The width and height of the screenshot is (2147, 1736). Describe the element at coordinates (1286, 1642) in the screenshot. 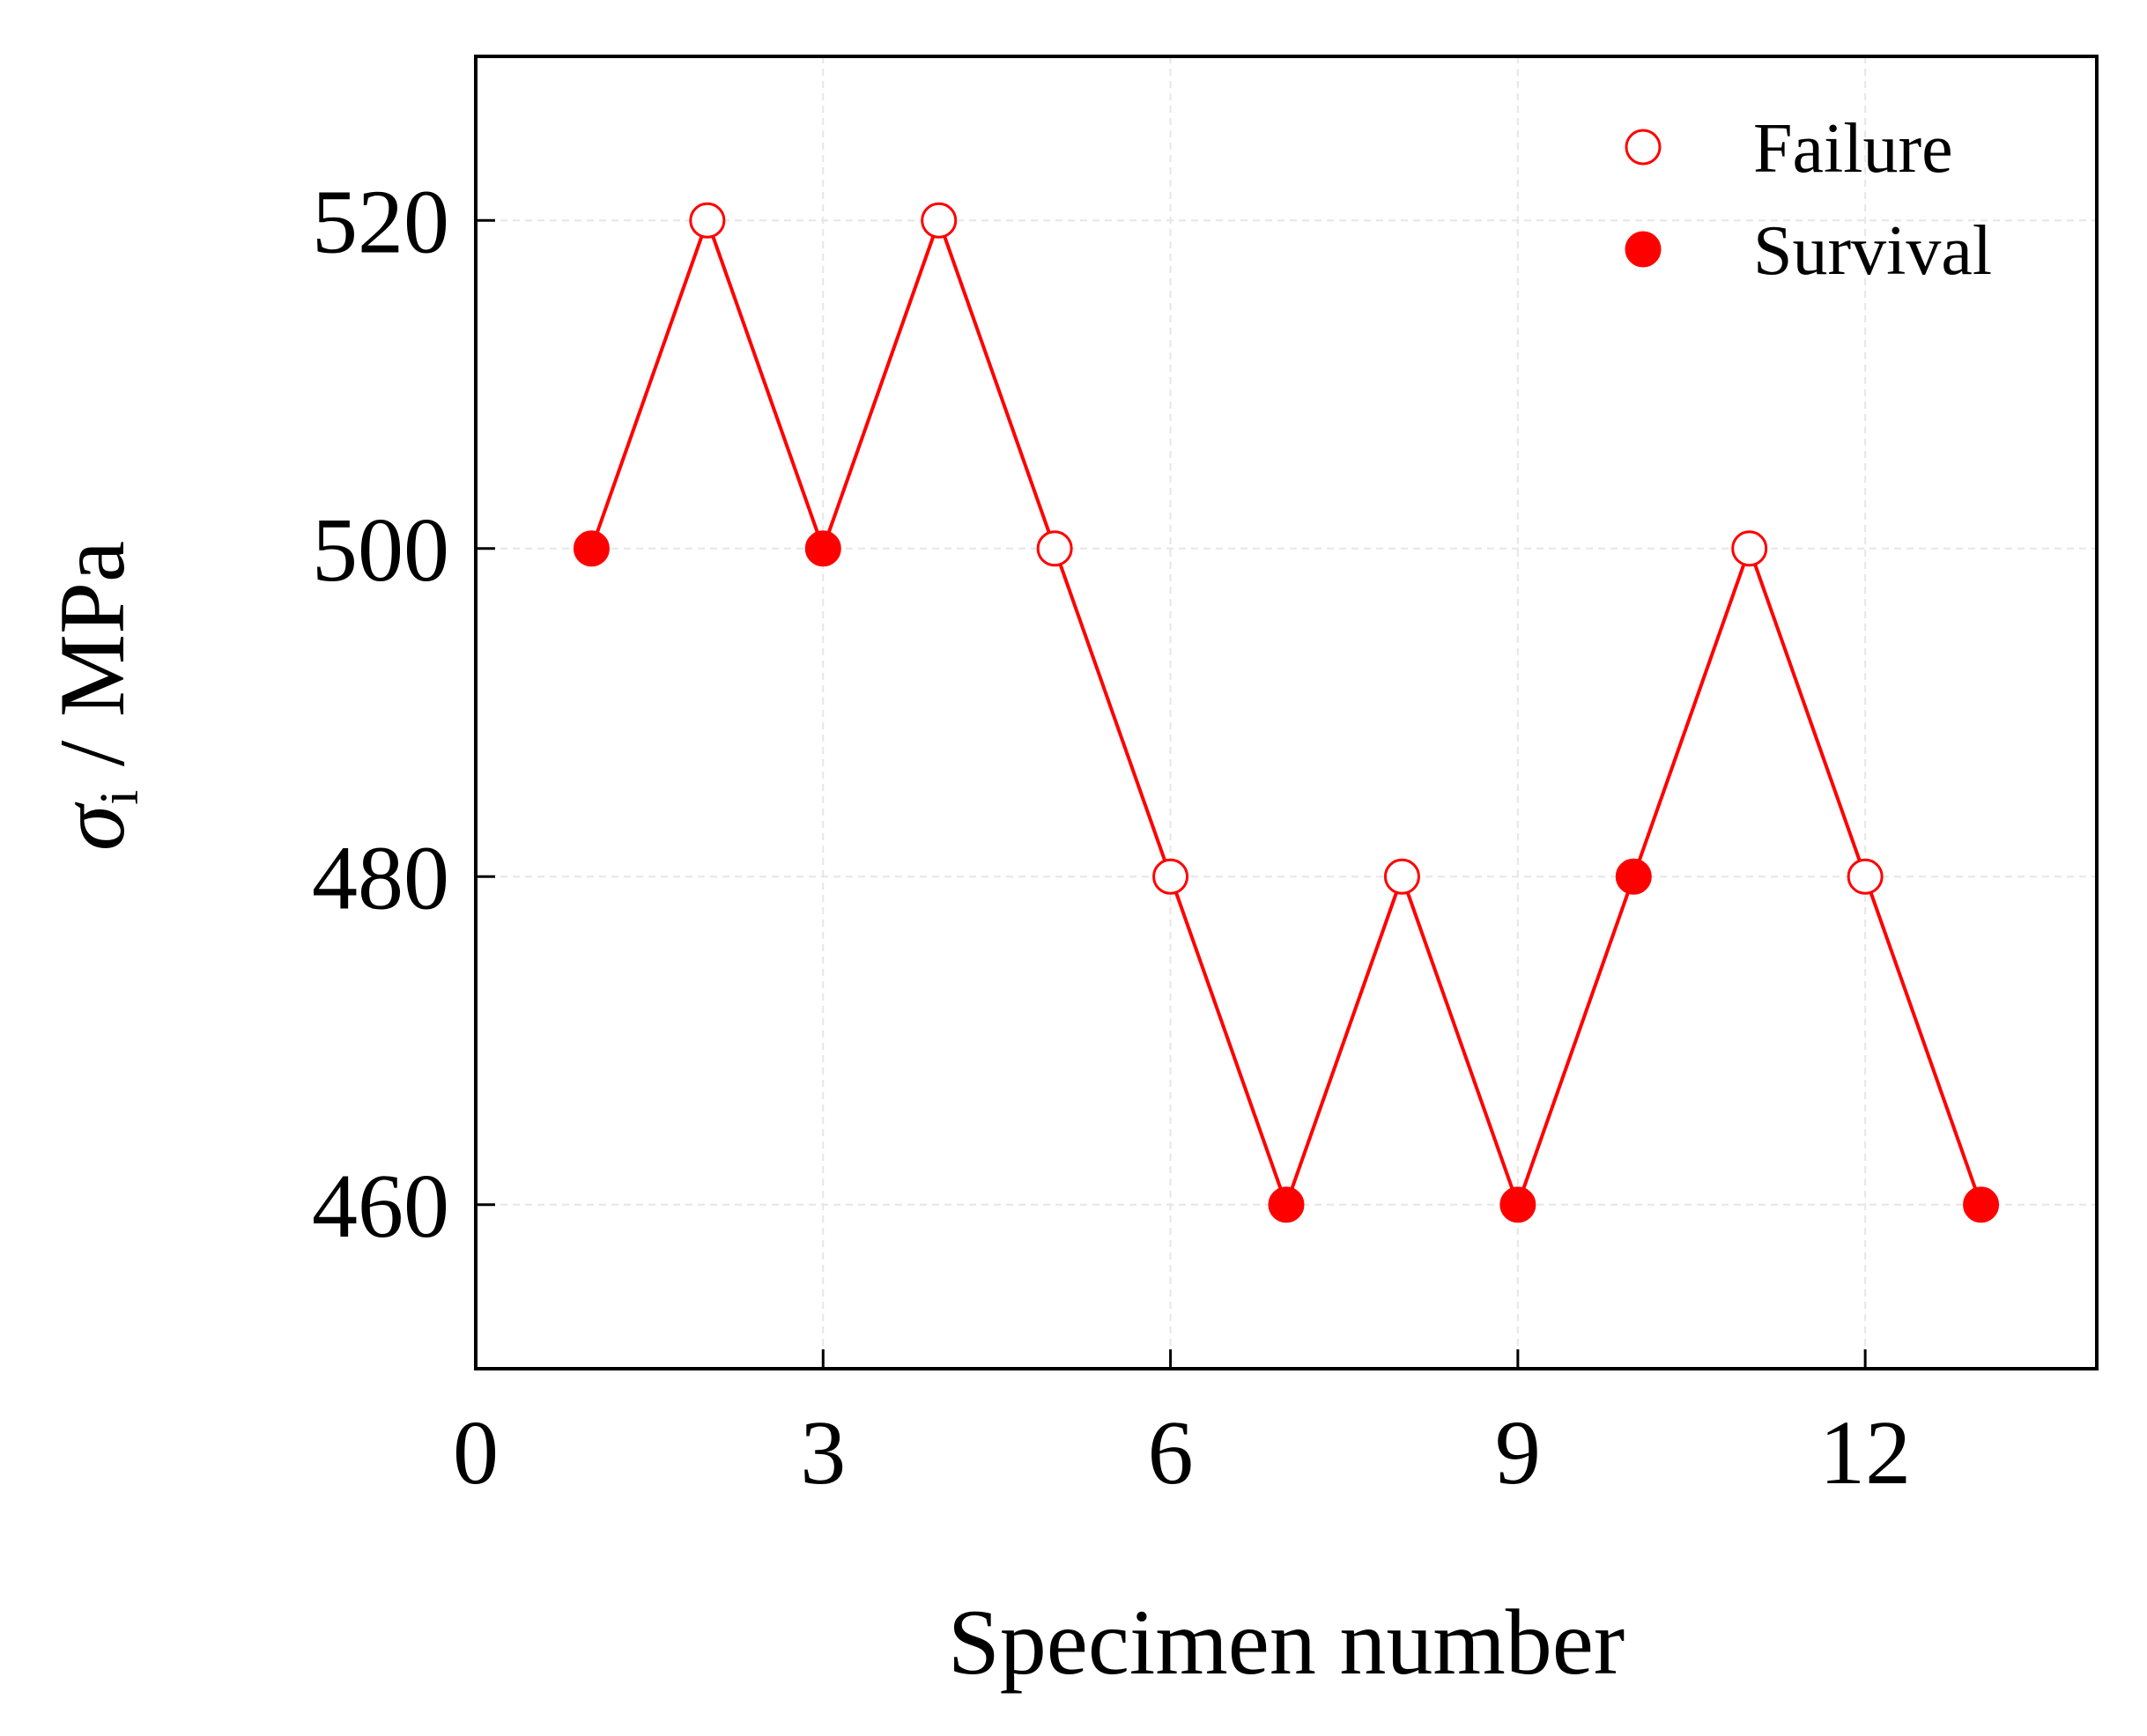

I see `x-axis-title: Specimen number` at that location.